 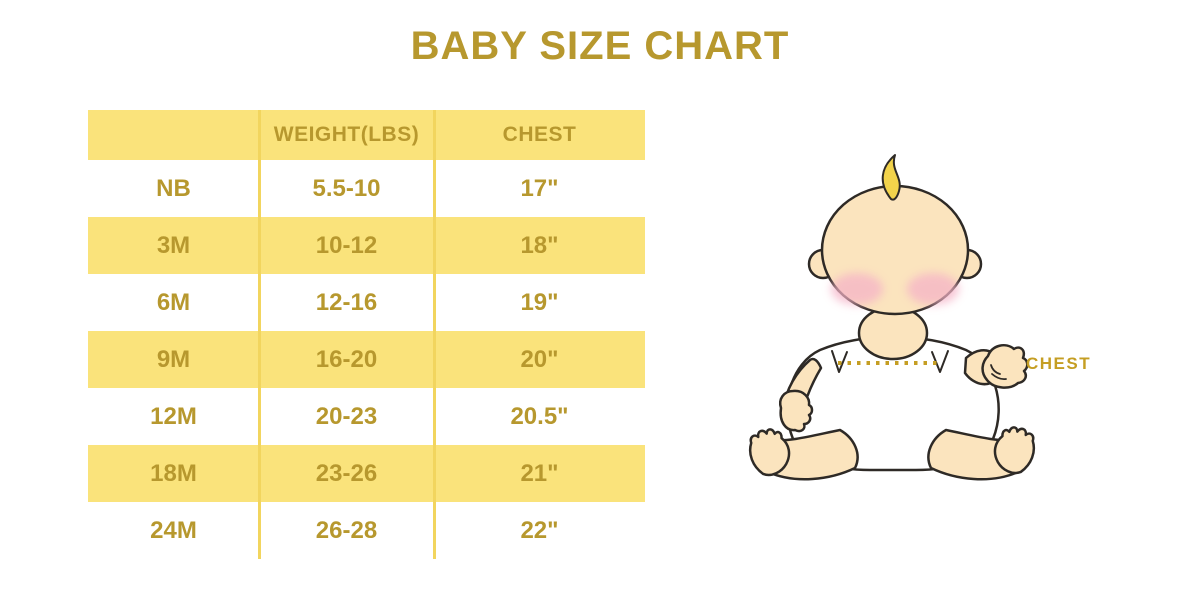 I want to click on size-cell: 24M, so click(x=173, y=530).